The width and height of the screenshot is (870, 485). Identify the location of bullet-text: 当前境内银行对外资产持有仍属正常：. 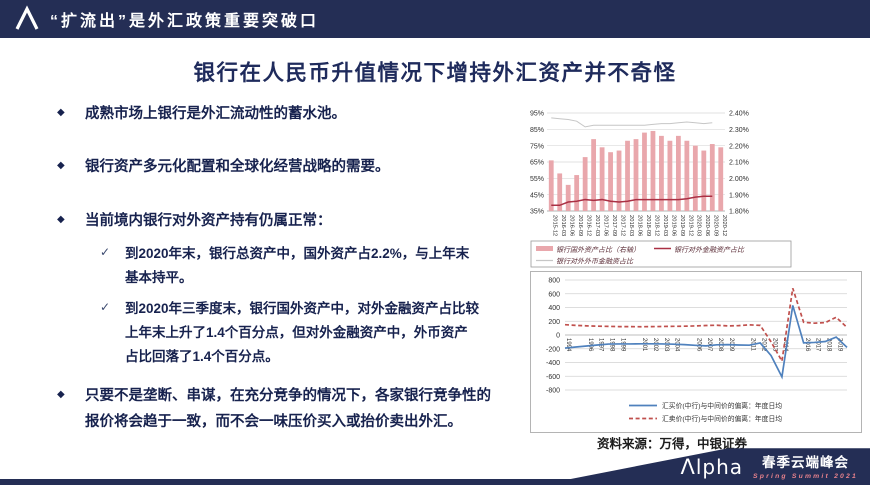
(208, 220).